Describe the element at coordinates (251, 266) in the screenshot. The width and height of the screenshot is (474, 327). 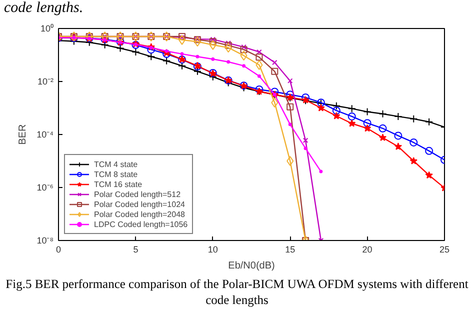
I see `x-axis-title: Eb/N0(dB)` at that location.